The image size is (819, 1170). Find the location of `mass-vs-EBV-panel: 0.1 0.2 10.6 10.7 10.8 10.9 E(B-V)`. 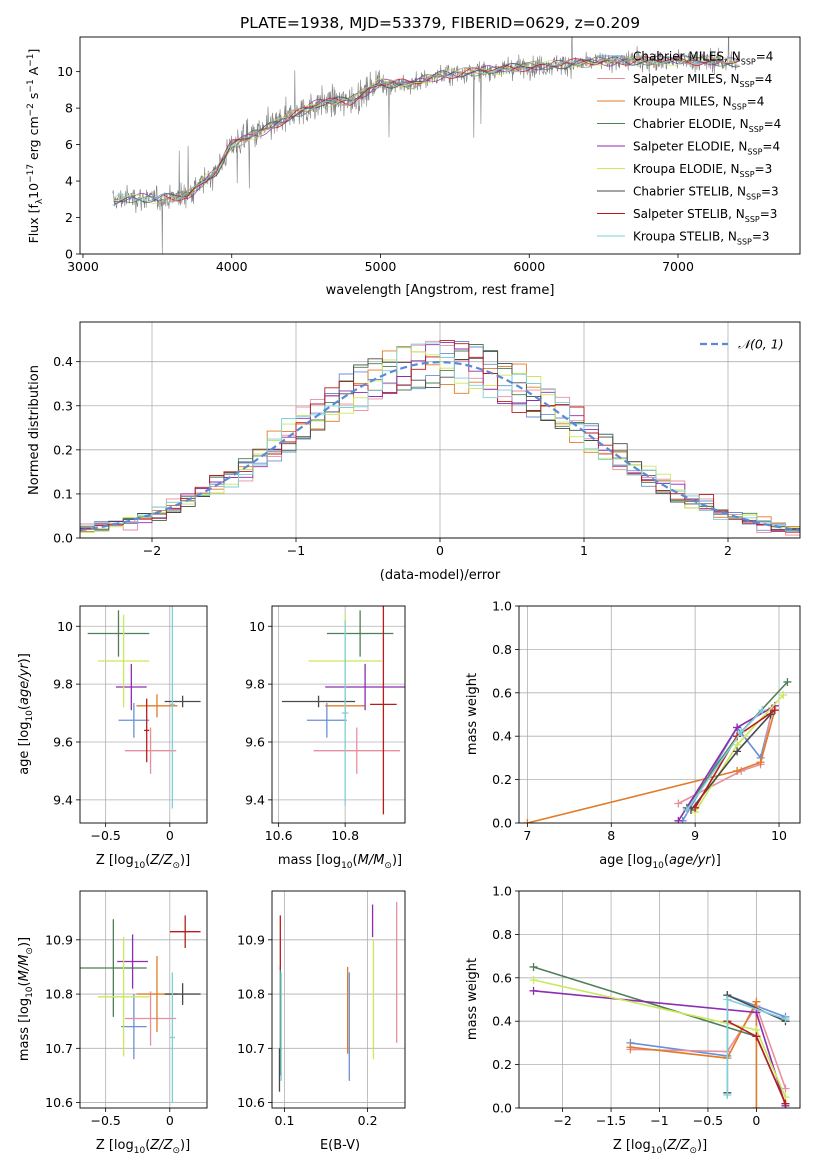

mass-vs-EBV-panel: 0.1 0.2 10.6 10.7 10.8 10.9 E(B-V) is located at coordinates (321, 1021).